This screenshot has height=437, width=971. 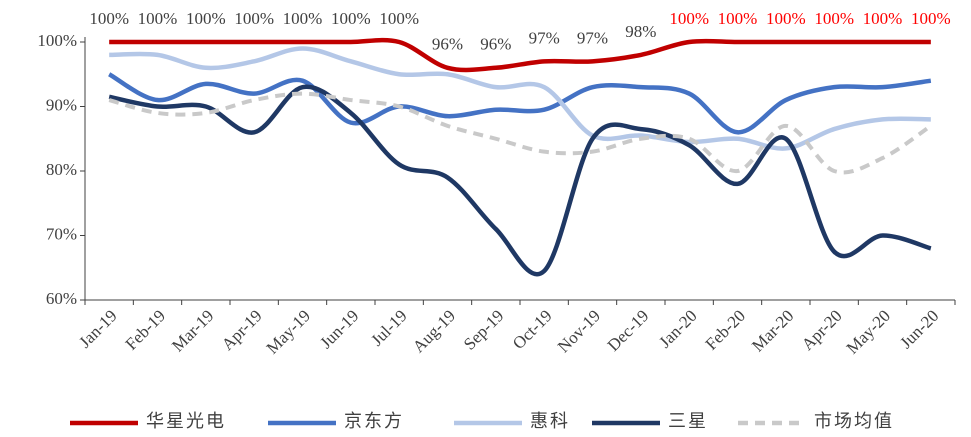 I want to click on x-tick-label: Jun-19, so click(x=339, y=329).